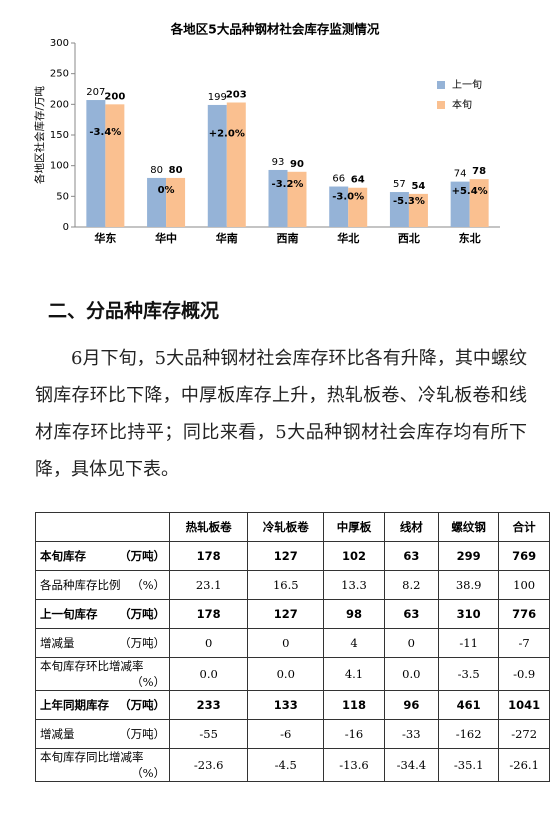  I want to click on table-cell: -6, so click(286, 734).